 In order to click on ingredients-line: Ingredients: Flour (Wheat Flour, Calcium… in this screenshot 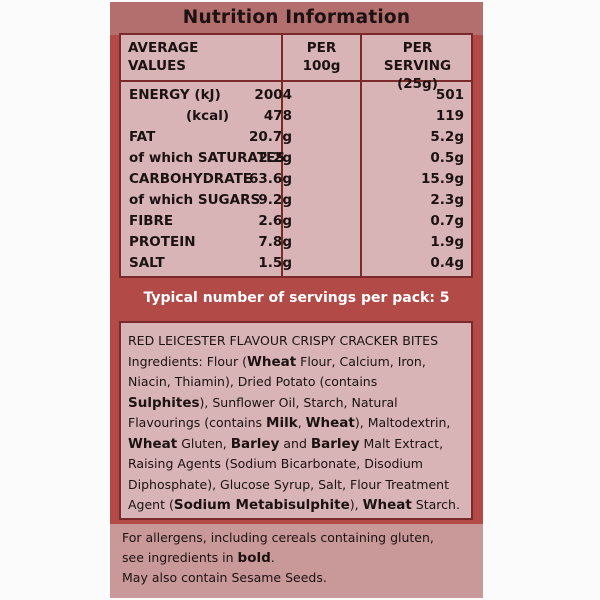, I will do `click(277, 361)`.